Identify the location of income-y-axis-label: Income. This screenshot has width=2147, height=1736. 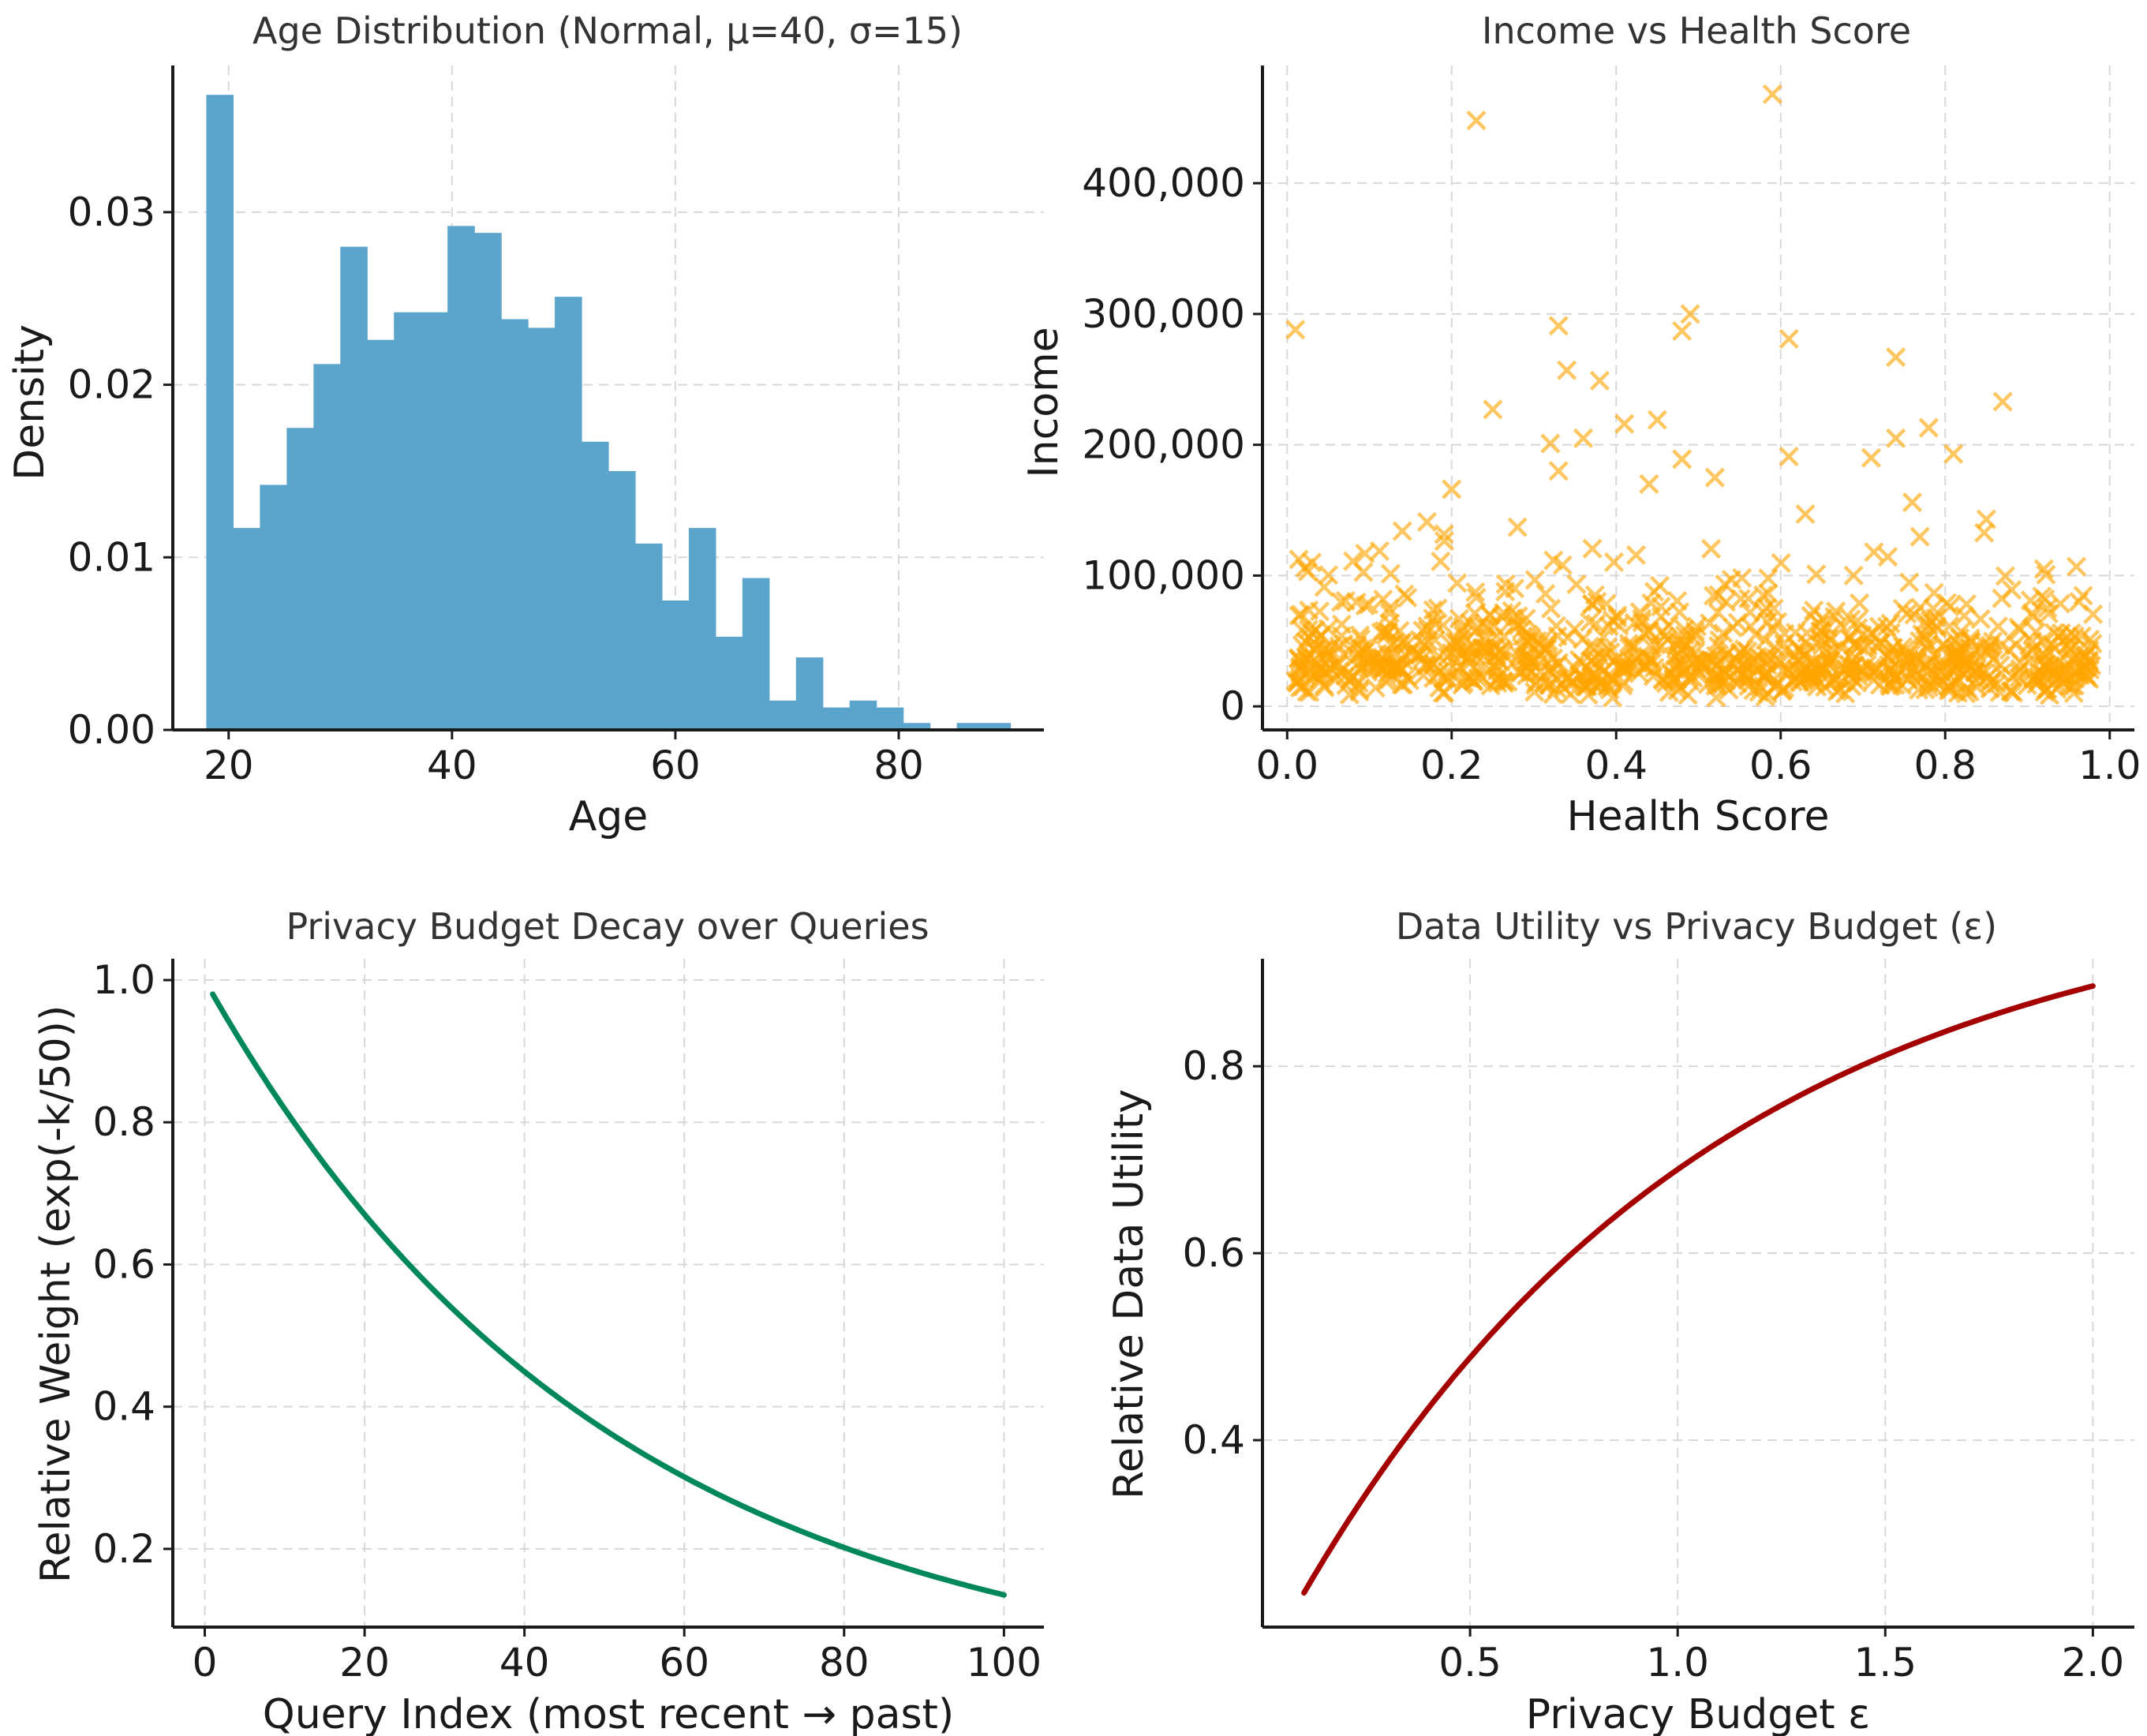
(1044, 402).